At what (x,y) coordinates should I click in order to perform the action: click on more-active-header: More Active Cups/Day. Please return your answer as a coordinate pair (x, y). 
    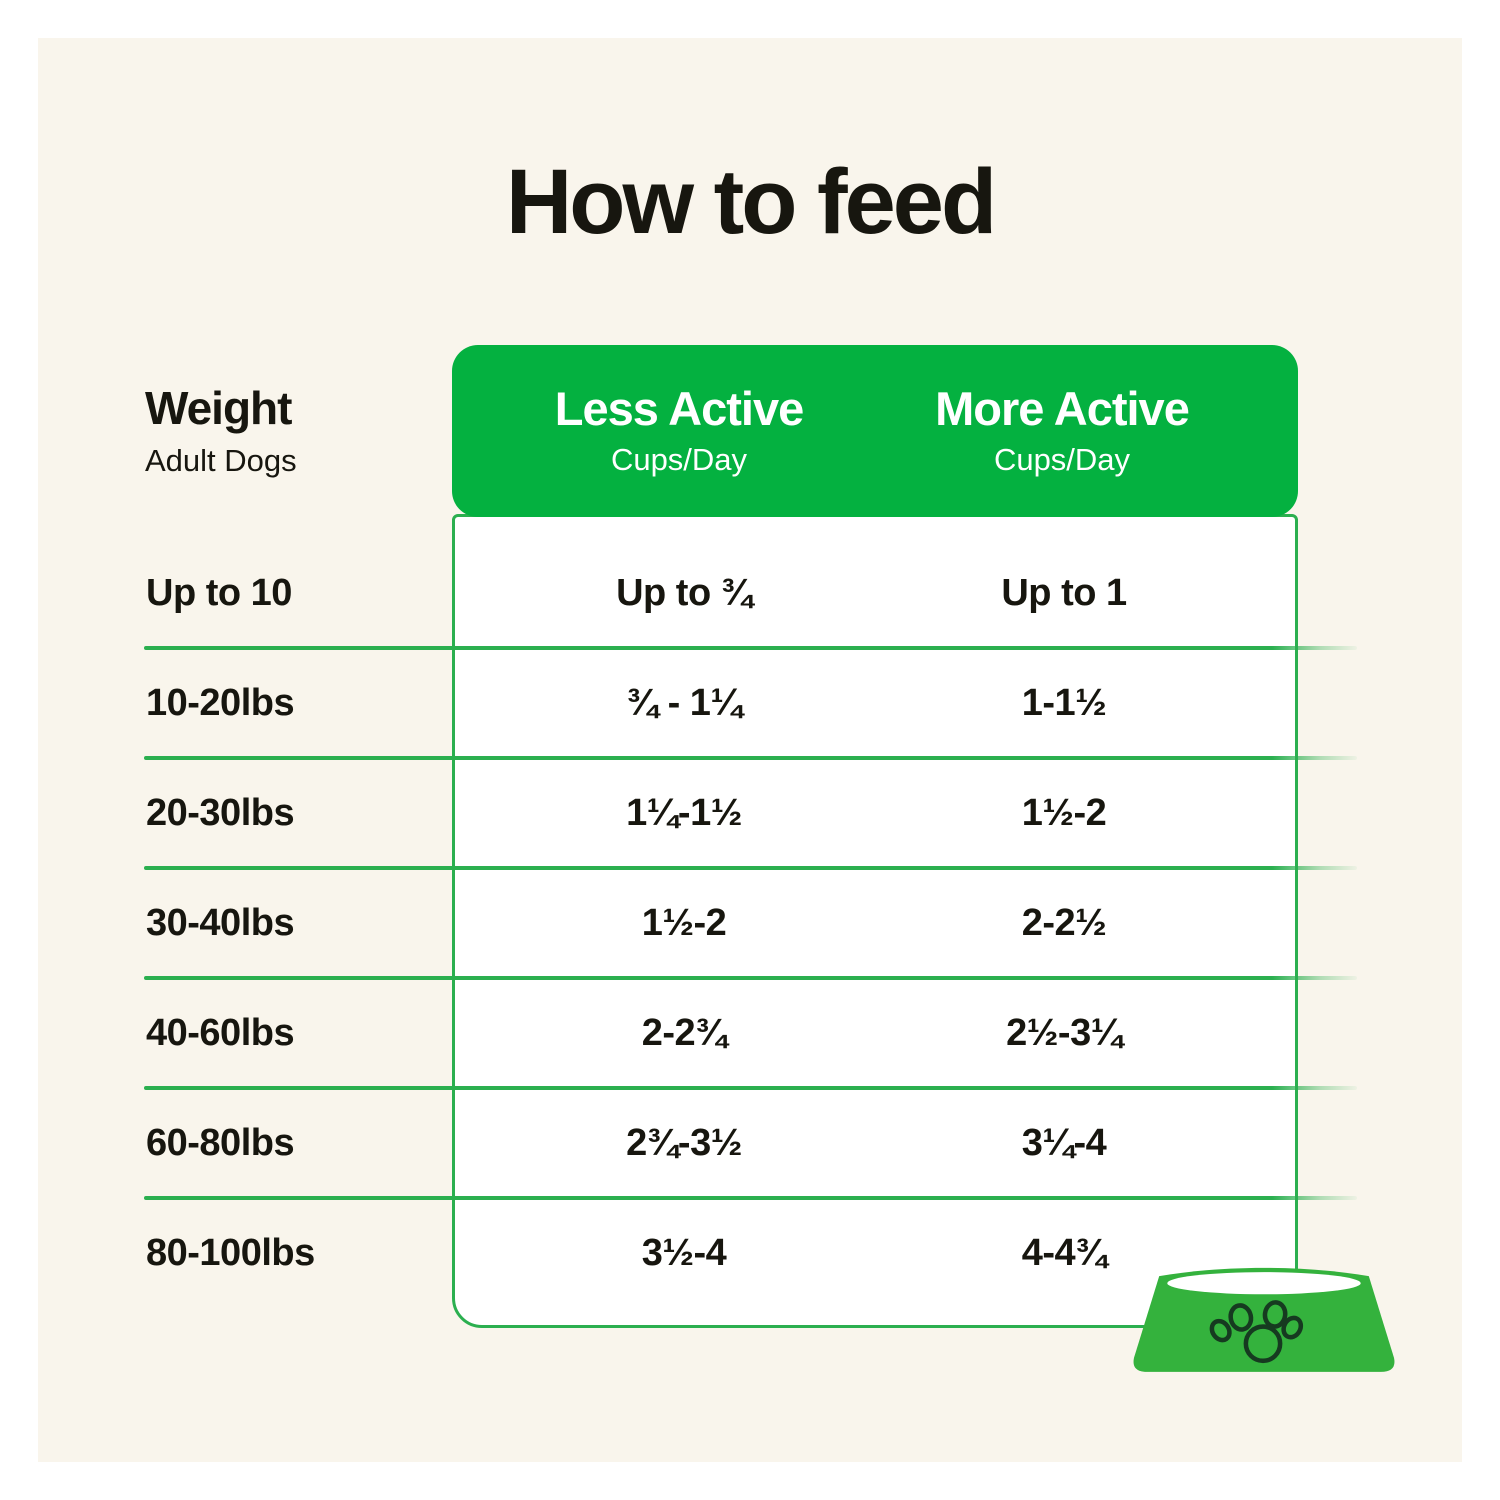
    Looking at the image, I should click on (1062, 431).